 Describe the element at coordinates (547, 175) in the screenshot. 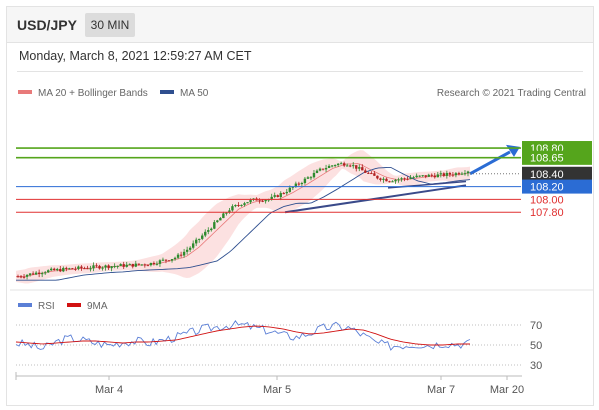

I see `level-label: 108.40` at that location.